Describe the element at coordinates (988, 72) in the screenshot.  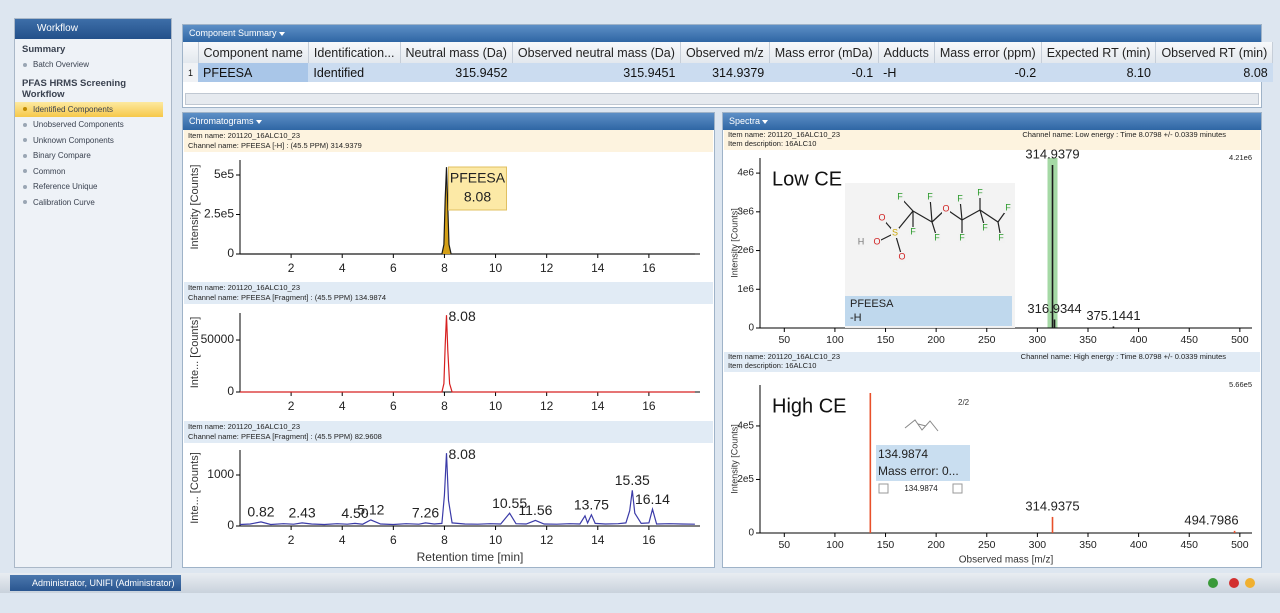
I see `cell: -0.2` at that location.